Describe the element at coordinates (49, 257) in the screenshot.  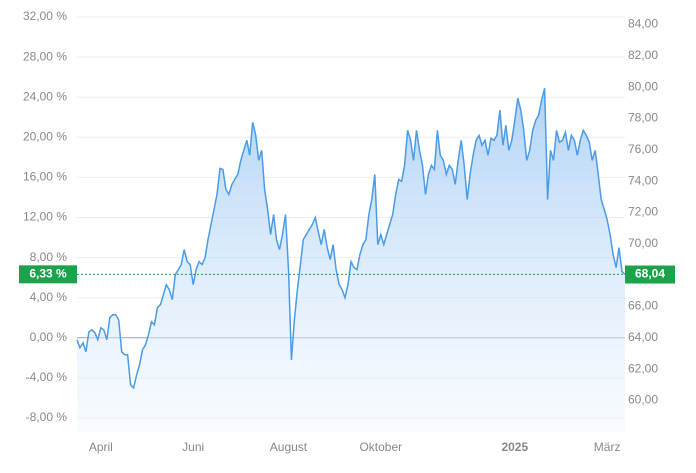
I see `y-tick-label: 8,00 %` at that location.